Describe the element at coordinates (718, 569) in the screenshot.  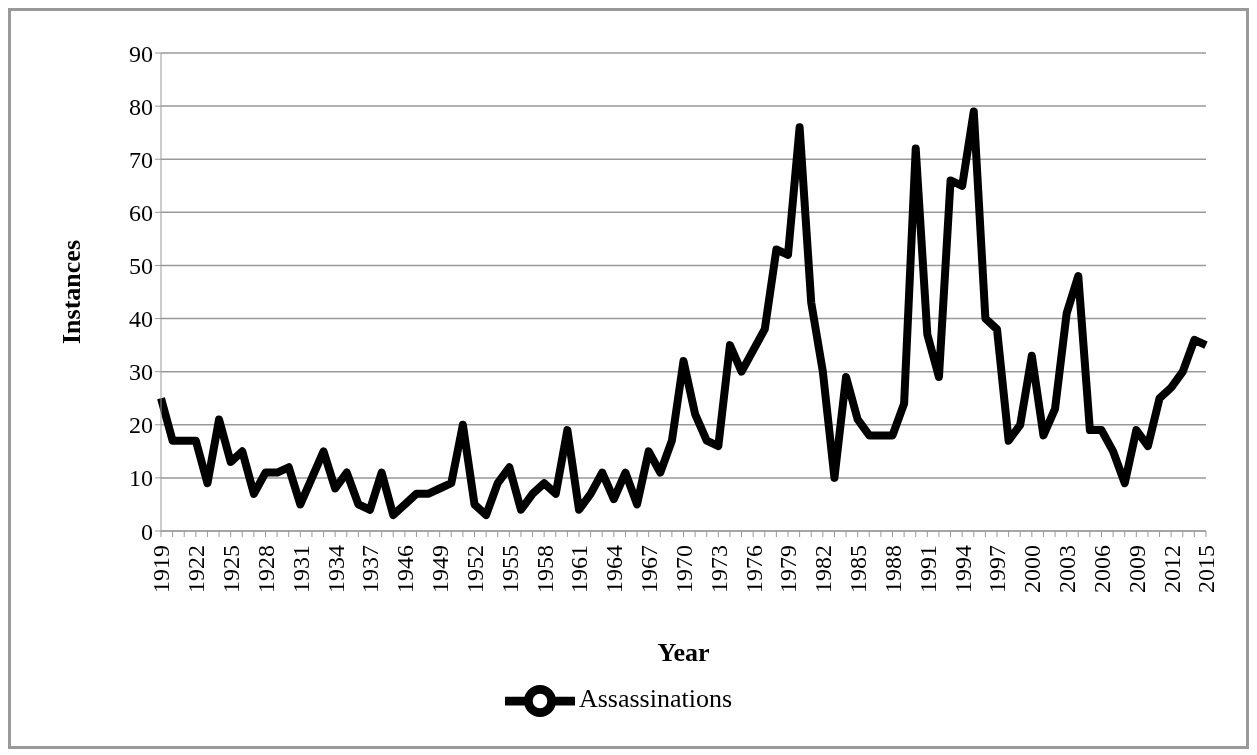
I see `x-tick-label: 1973` at that location.